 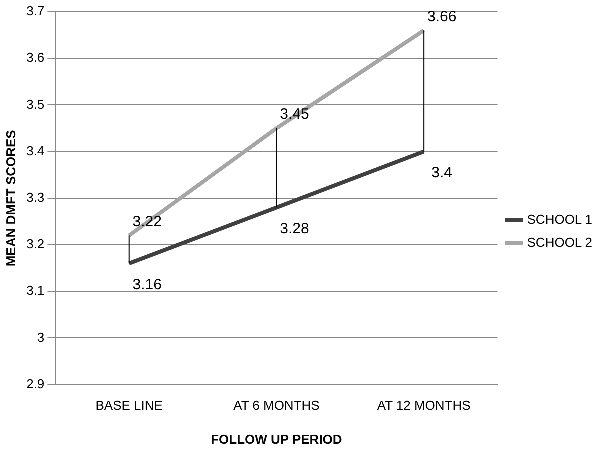 I want to click on y-axis-title: MEAN DMFT SCORES, so click(x=10, y=198).